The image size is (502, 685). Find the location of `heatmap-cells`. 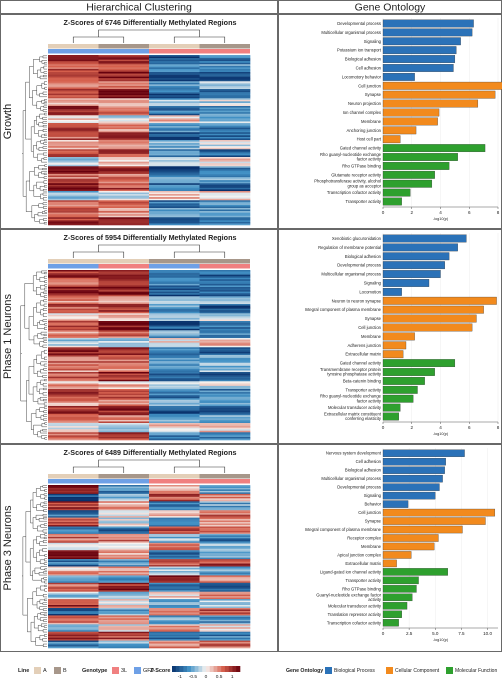

heatmap-cells is located at coordinates (149, 567).